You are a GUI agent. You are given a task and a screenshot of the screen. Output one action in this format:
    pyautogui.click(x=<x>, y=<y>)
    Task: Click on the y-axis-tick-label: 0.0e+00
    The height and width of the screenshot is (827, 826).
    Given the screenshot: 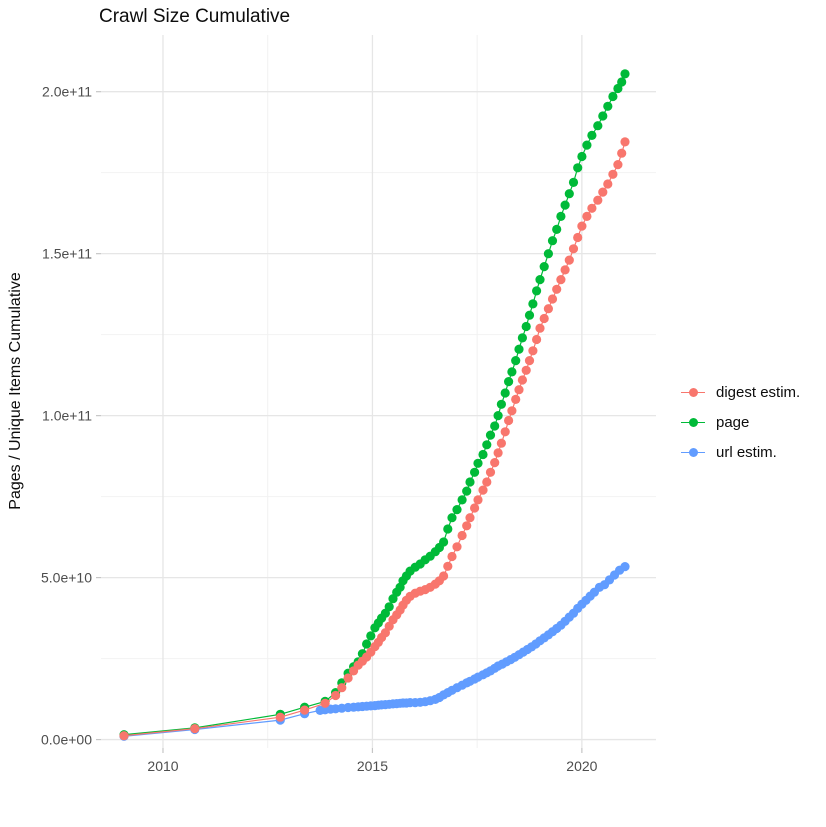 What is the action you would take?
    pyautogui.click(x=66, y=740)
    